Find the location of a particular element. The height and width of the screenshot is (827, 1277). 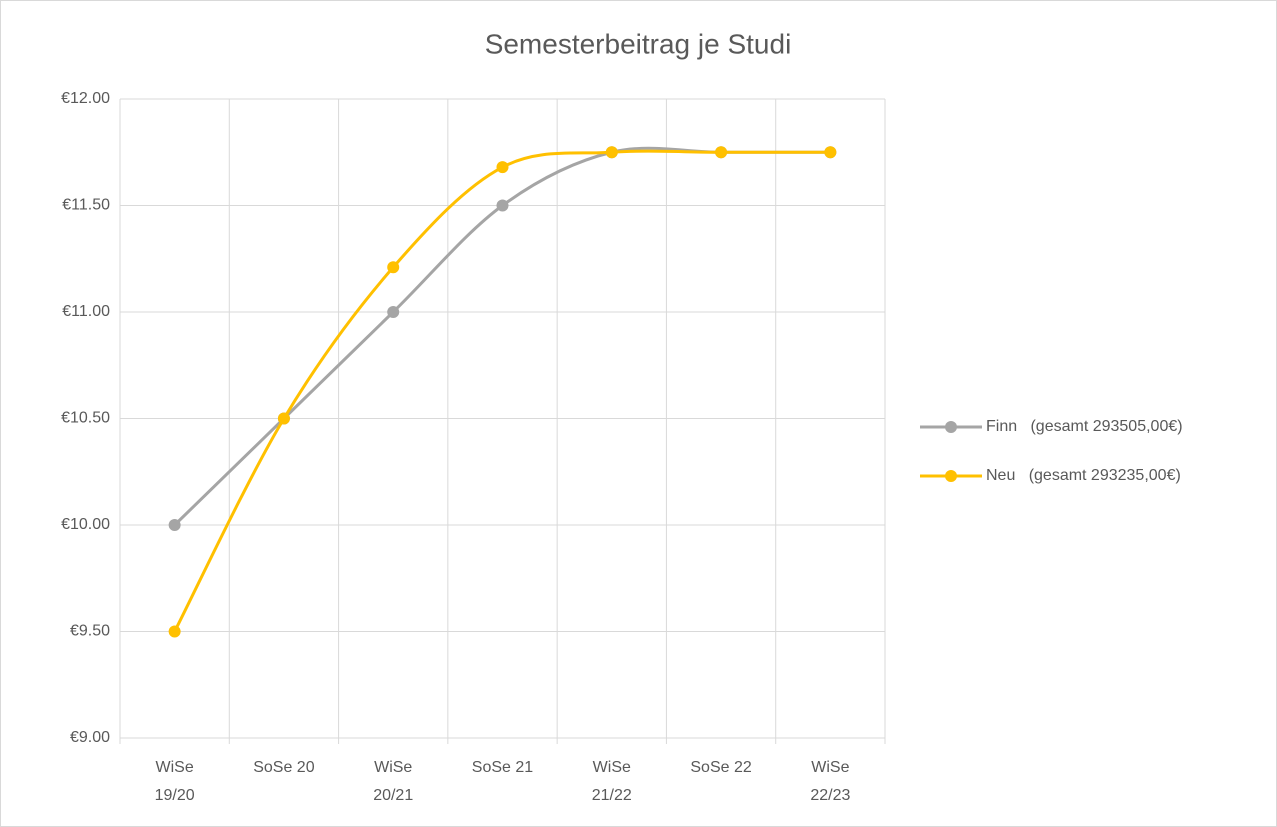

y-tick-label: €10.50 is located at coordinates (85, 418).